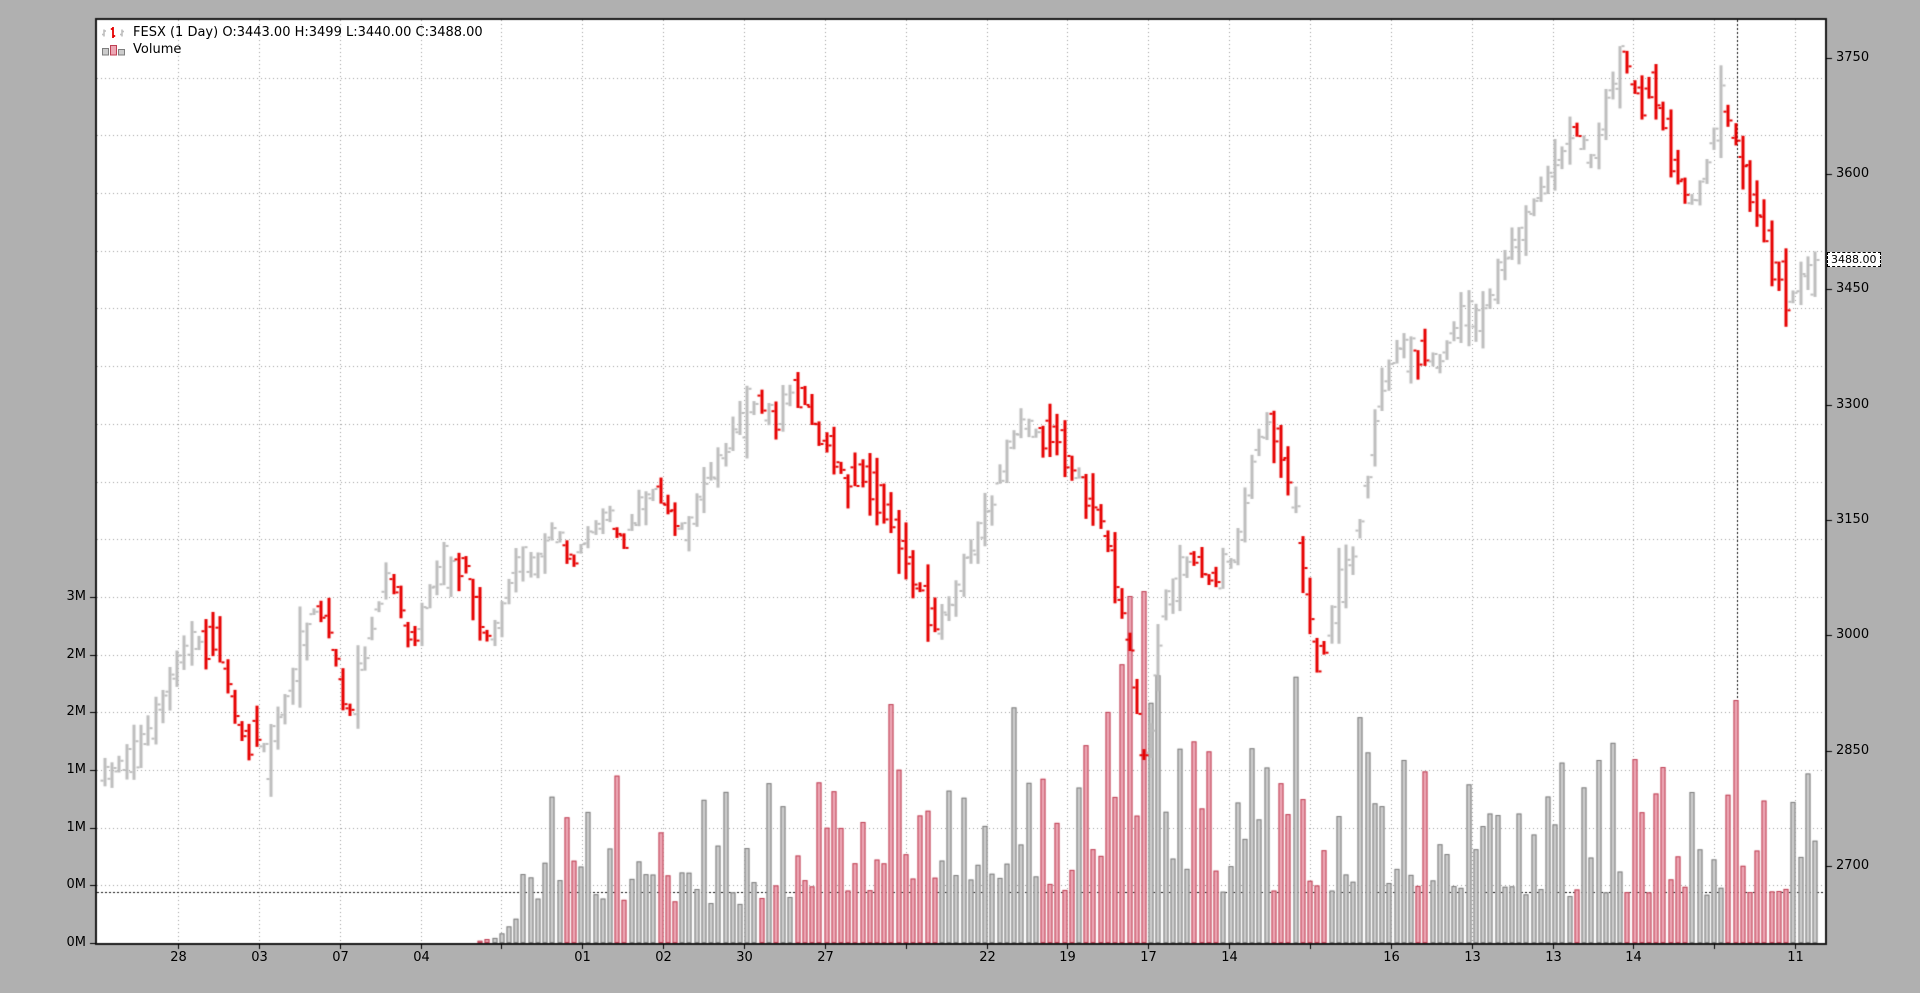 This screenshot has width=1920, height=993. Describe the element at coordinates (113, 50) in the screenshot. I see `volume-bars-icon` at that location.